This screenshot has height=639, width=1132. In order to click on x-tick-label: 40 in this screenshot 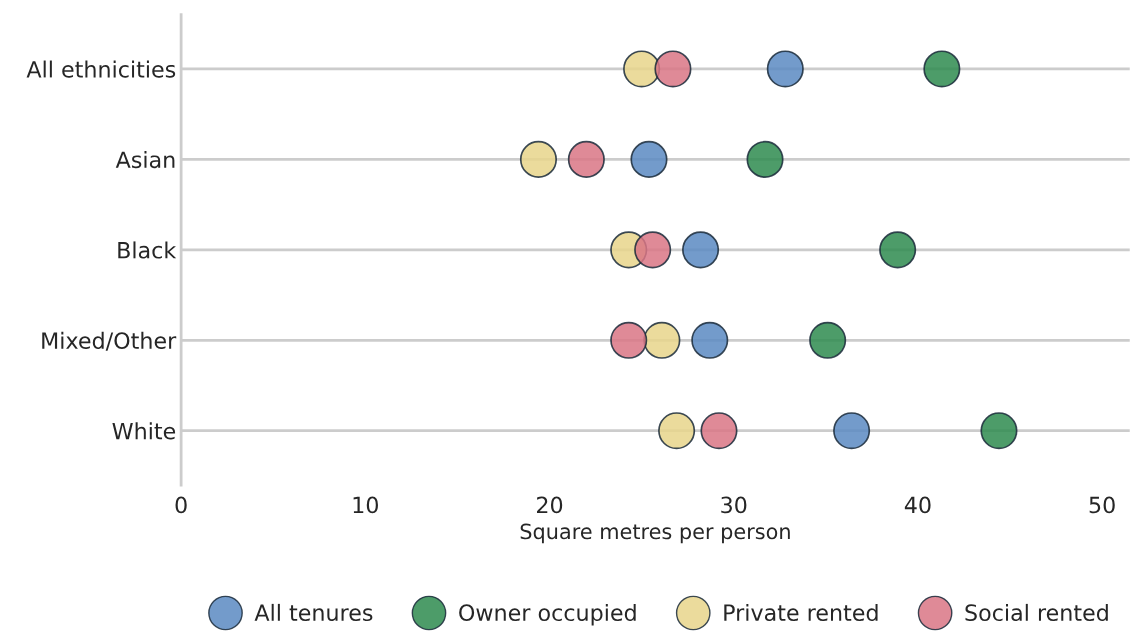, I will do `click(917, 505)`.